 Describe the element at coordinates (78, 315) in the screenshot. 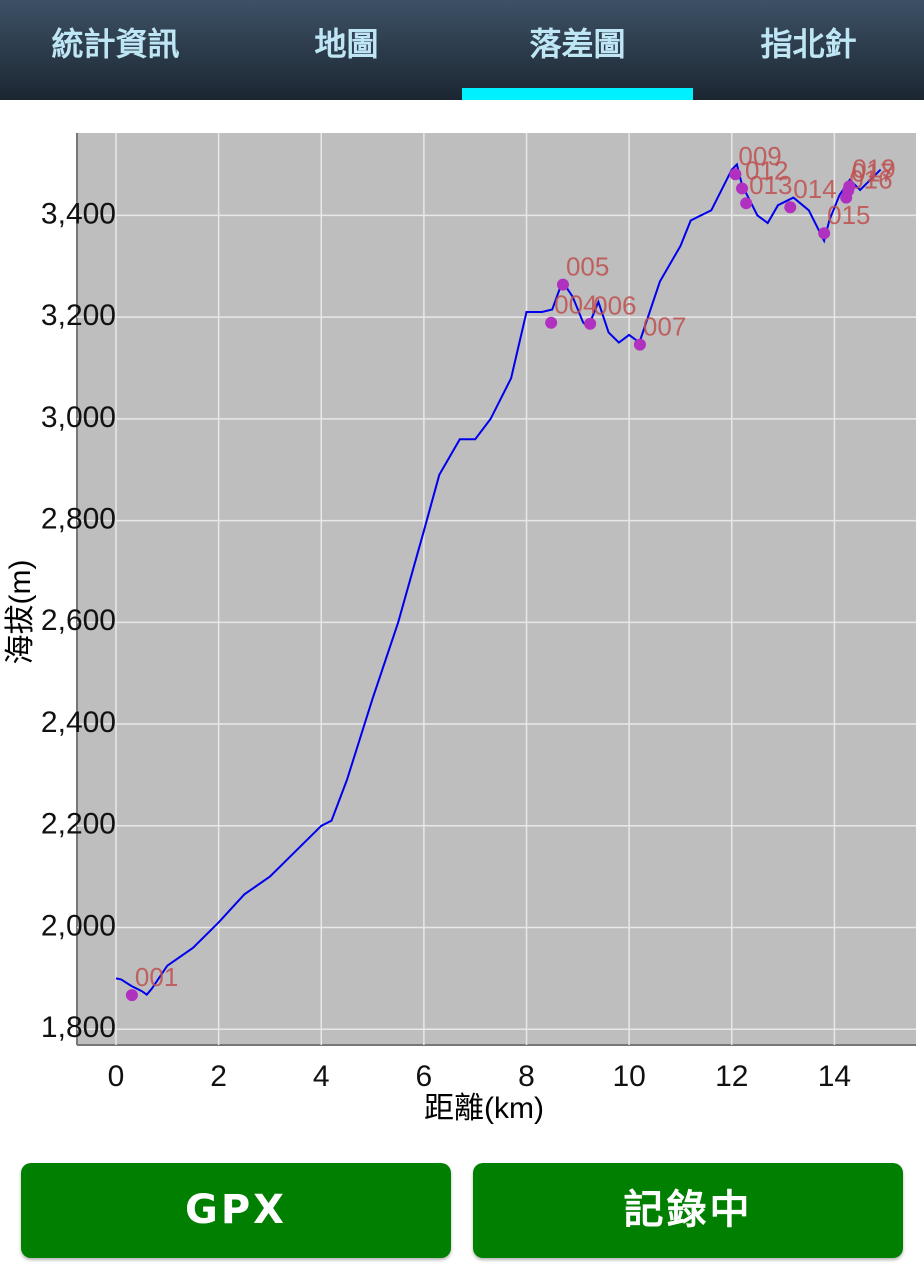

I see `y-tick-label: 3,200` at that location.